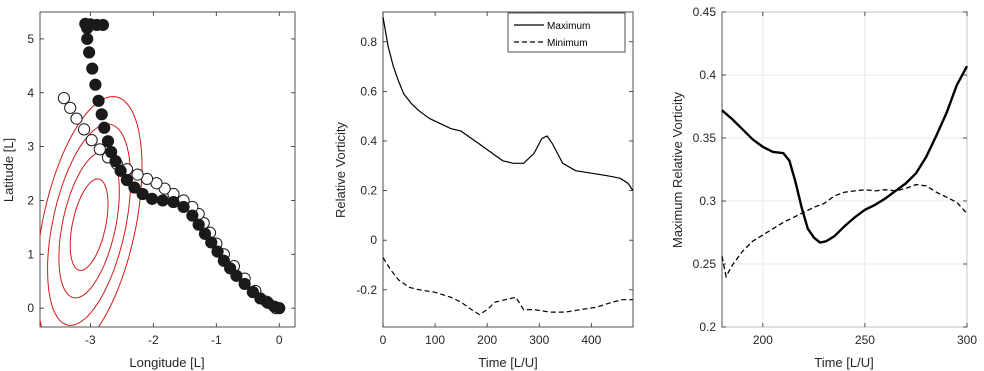 Image resolution: width=984 pixels, height=371 pixels. Describe the element at coordinates (30, 200) in the screenshot. I see `y-tick-label: 2` at that location.